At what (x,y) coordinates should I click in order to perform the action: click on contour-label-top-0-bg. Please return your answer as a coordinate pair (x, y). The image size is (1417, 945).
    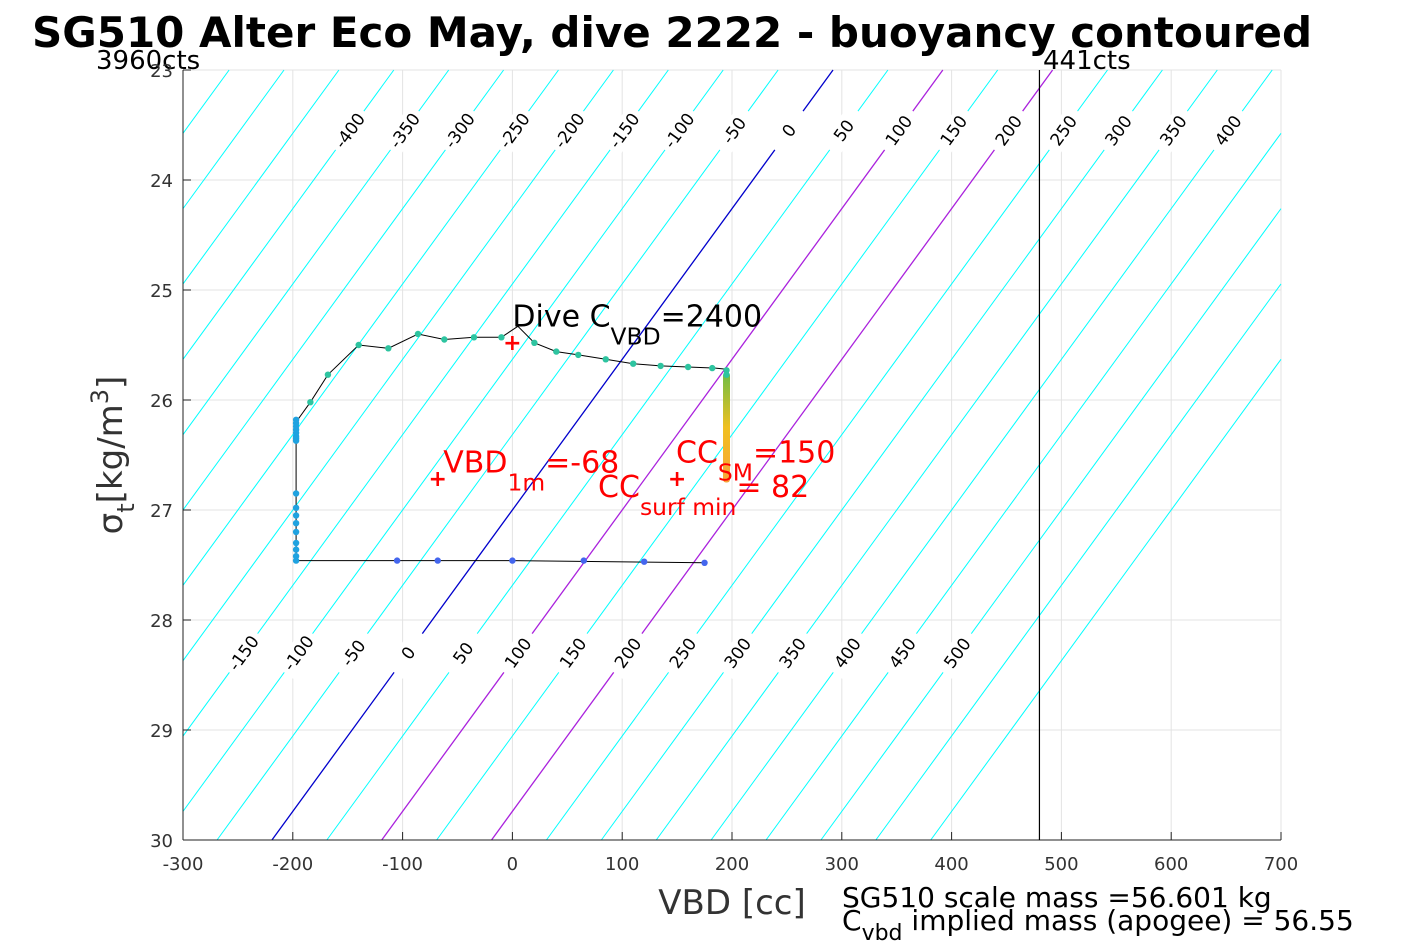
    Looking at the image, I should click on (788, 130).